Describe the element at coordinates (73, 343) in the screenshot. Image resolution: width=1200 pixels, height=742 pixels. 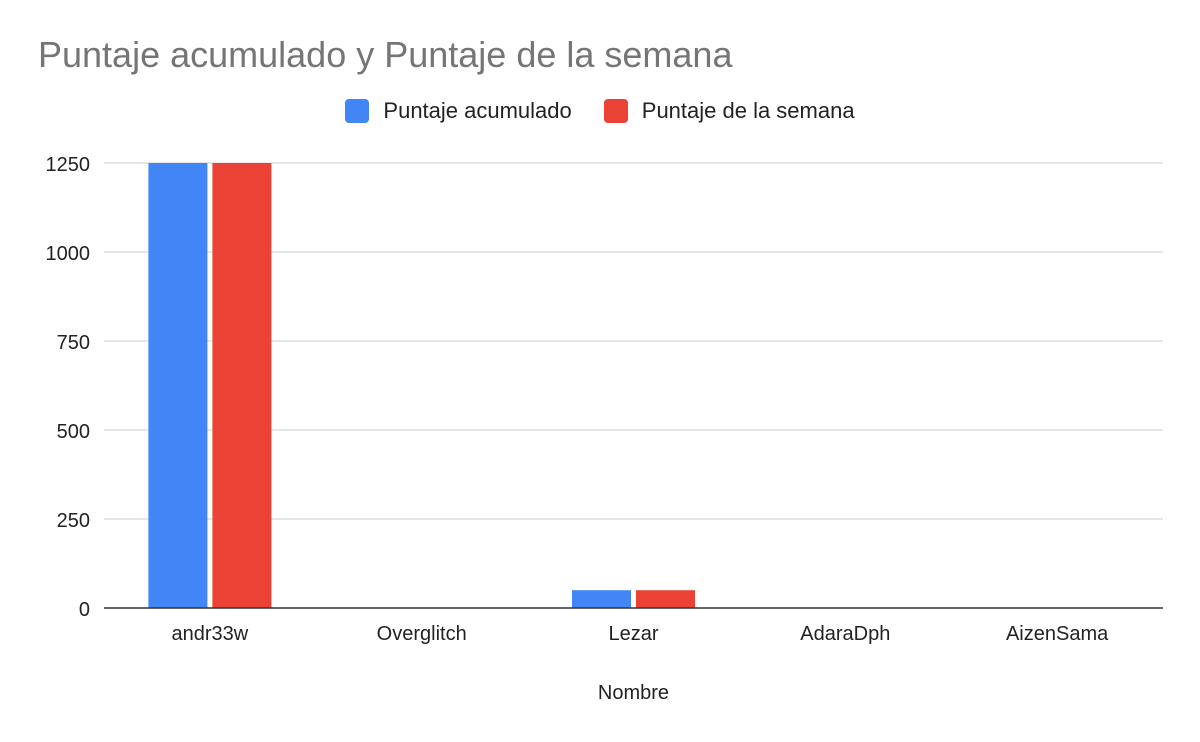
I see `y-tick-label: 750` at that location.